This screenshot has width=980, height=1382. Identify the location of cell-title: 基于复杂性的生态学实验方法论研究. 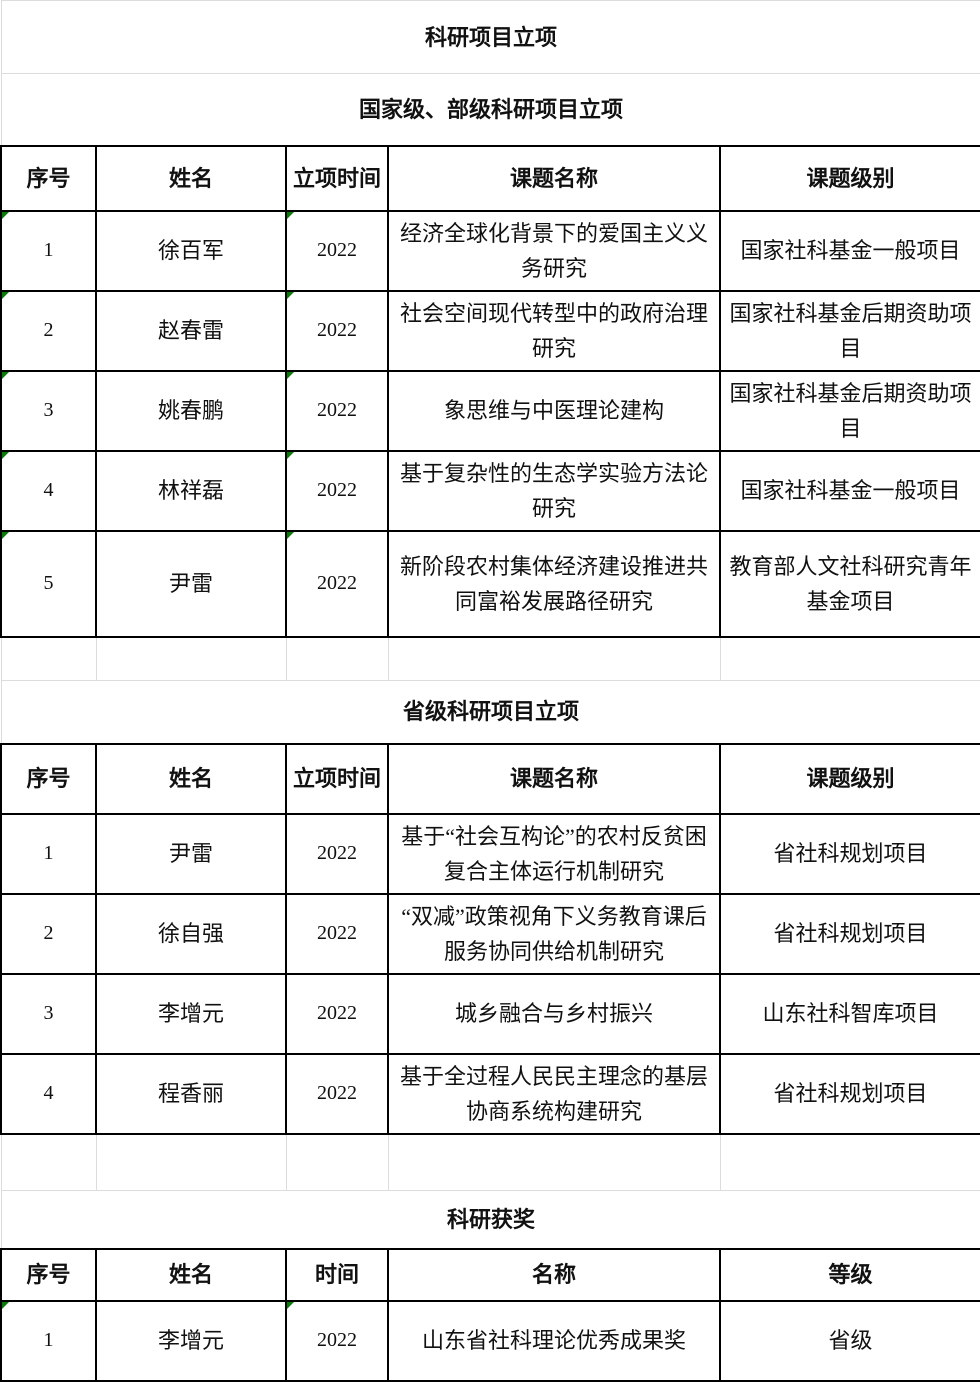
(554, 490).